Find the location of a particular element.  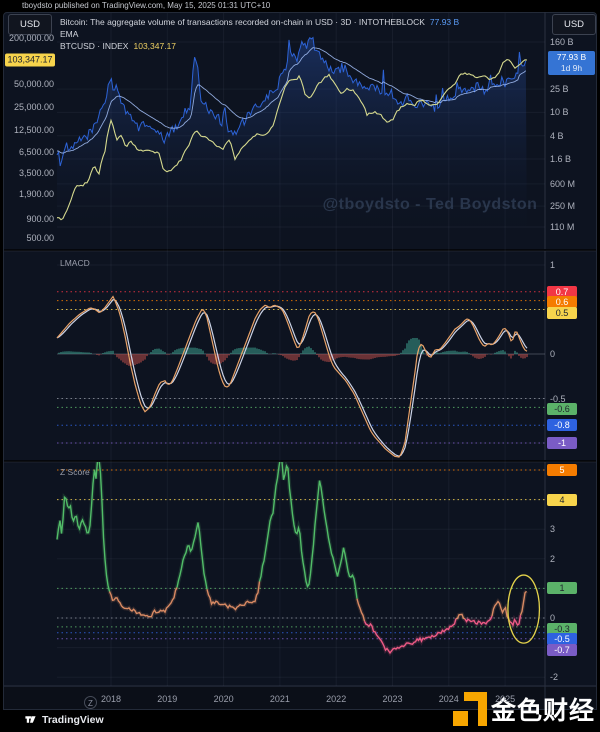

volume-last-value: 77.93 B is located at coordinates (444, 22).